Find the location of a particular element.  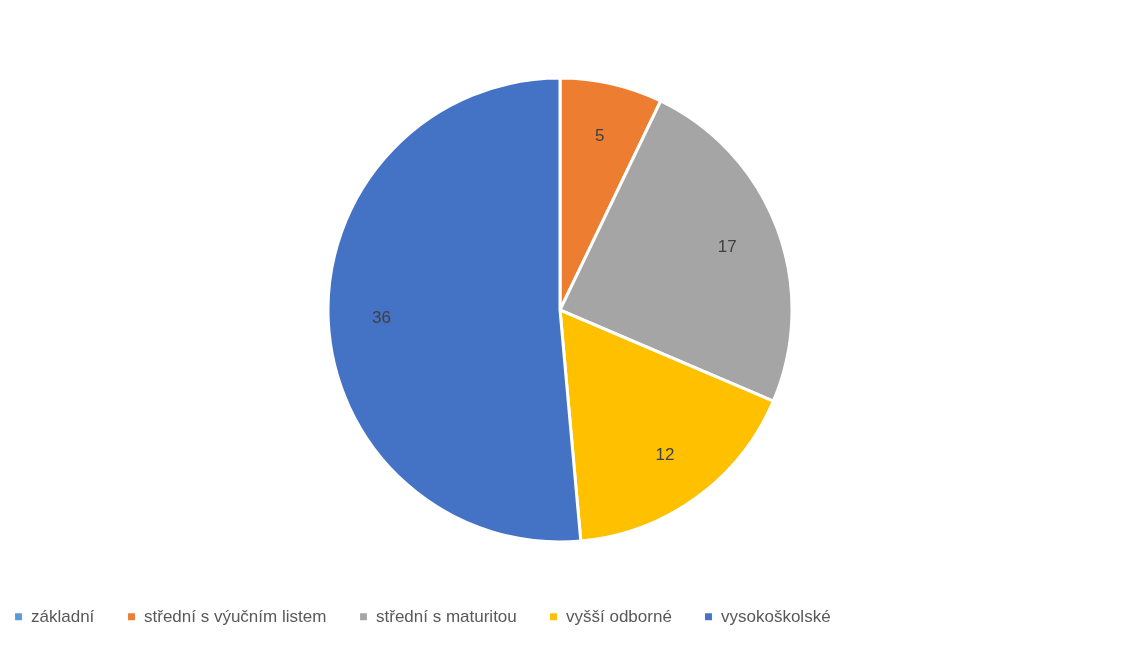

legend-label: střední s maturitou is located at coordinates (446, 616).